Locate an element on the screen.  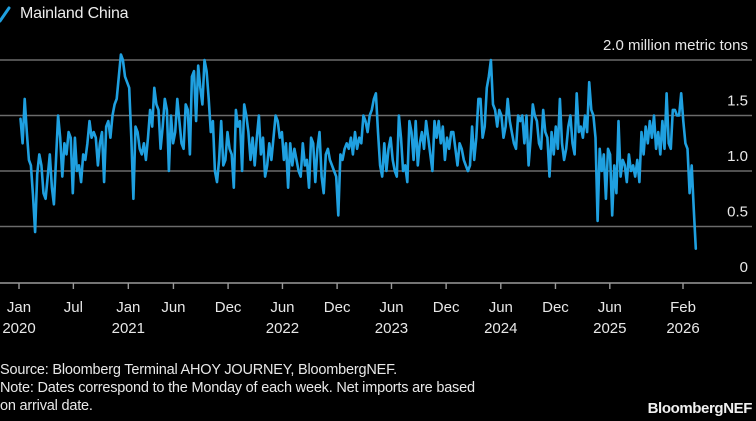
x-tick-label-month: Jul is located at coordinates (73, 307).